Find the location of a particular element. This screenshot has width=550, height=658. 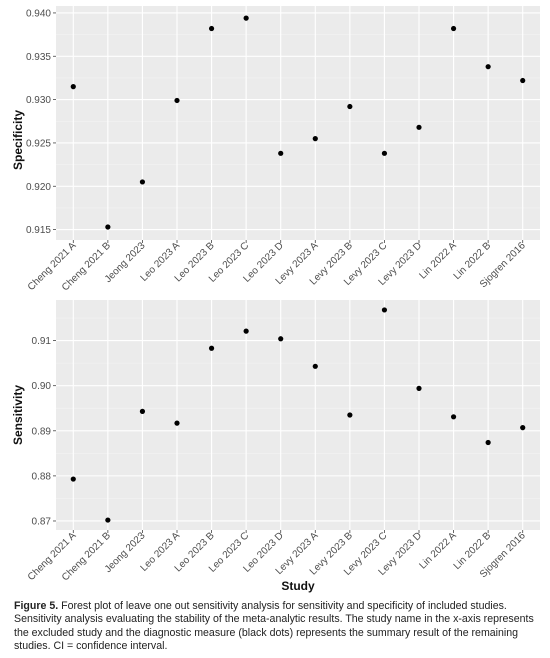

y-tick-label: 0.88 is located at coordinates (42, 476).